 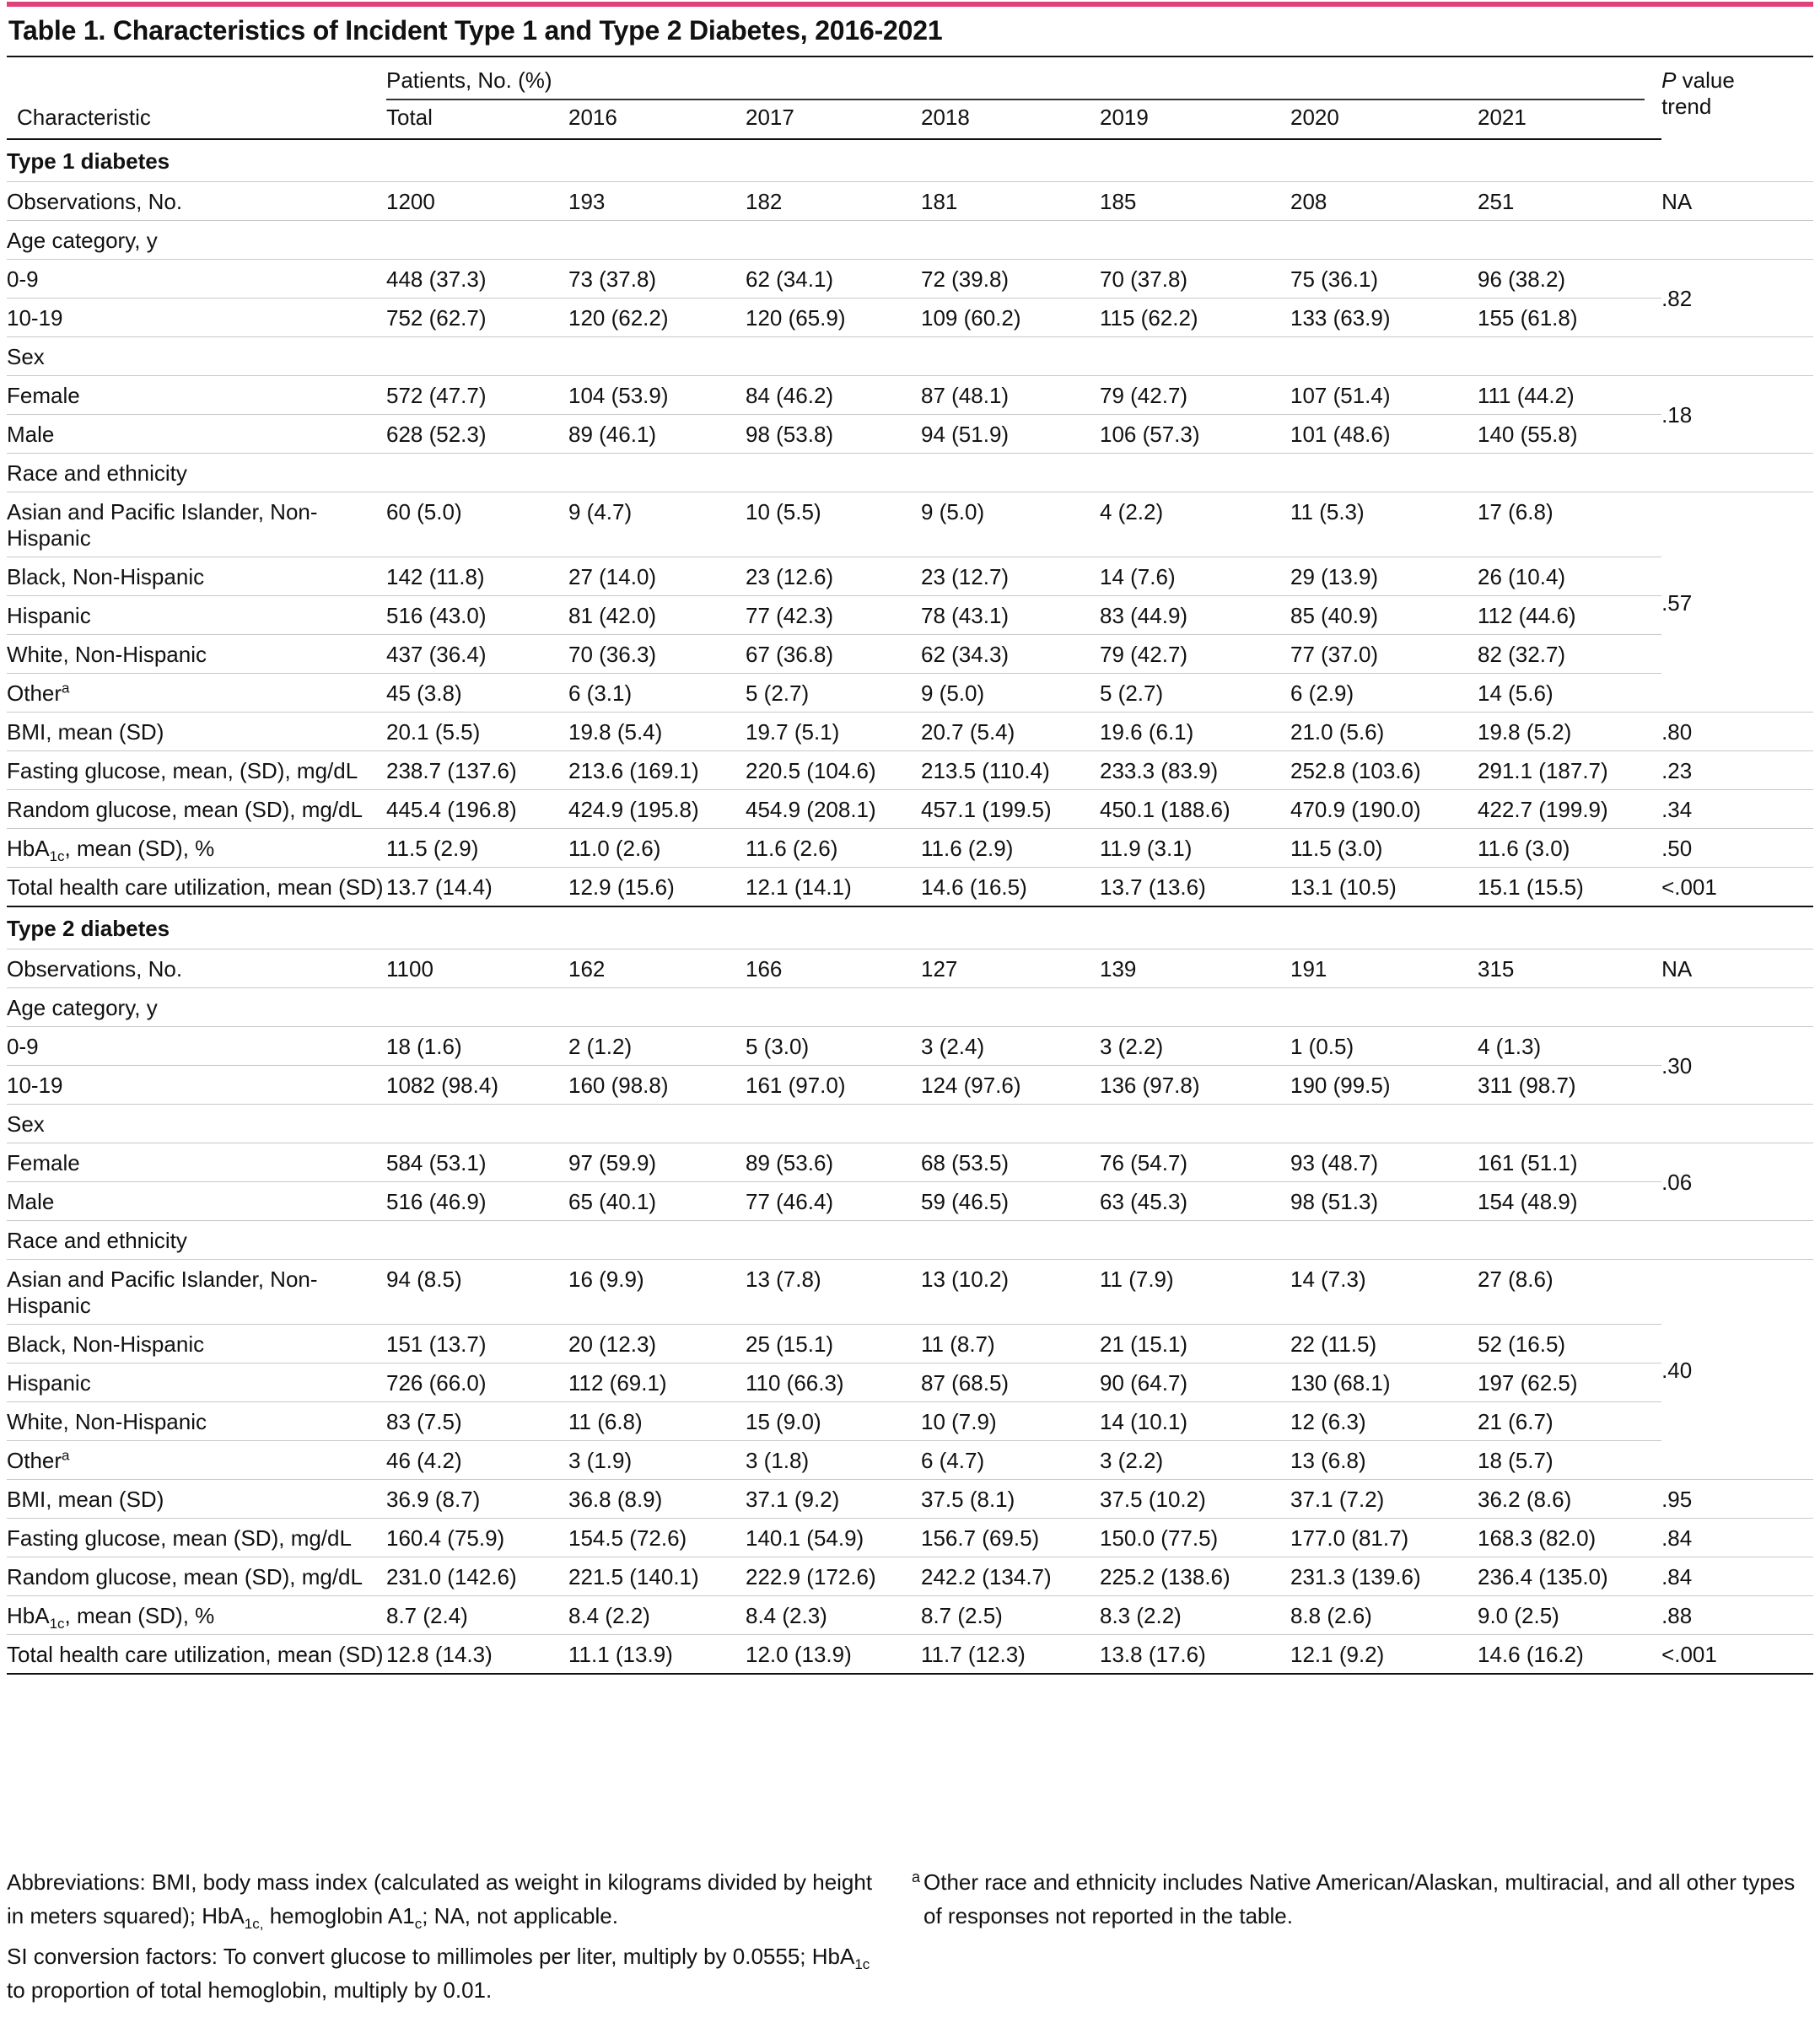 What do you see at coordinates (1570, 1421) in the screenshot?
I see `table-cell: 21 (6.7)` at bounding box center [1570, 1421].